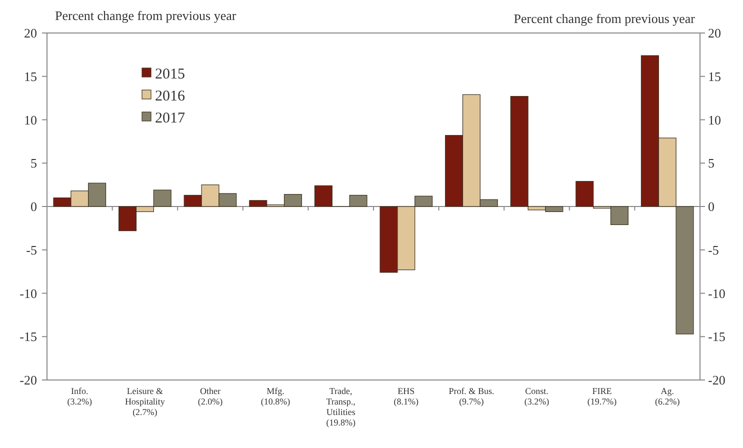 The width and height of the screenshot is (743, 448). What do you see at coordinates (145, 401) in the screenshot?
I see `x-tick-label: Leisure & Hospitality (2.7%)` at bounding box center [145, 401].